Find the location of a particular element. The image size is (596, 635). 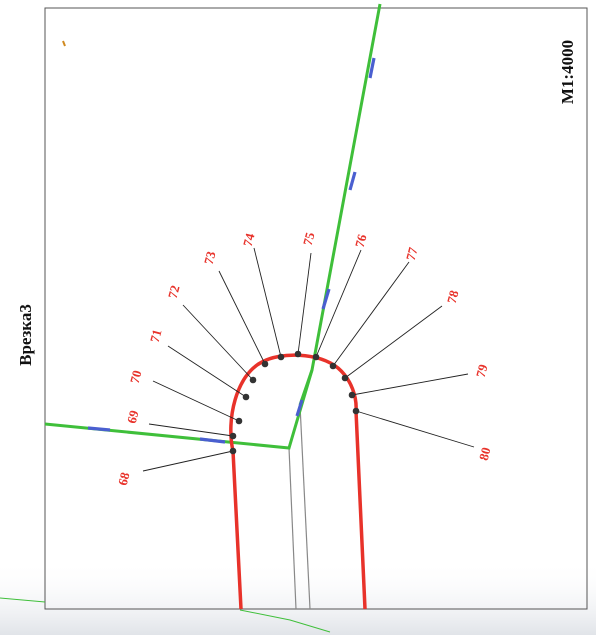

point-label-75: 75 is located at coordinates (309, 238).